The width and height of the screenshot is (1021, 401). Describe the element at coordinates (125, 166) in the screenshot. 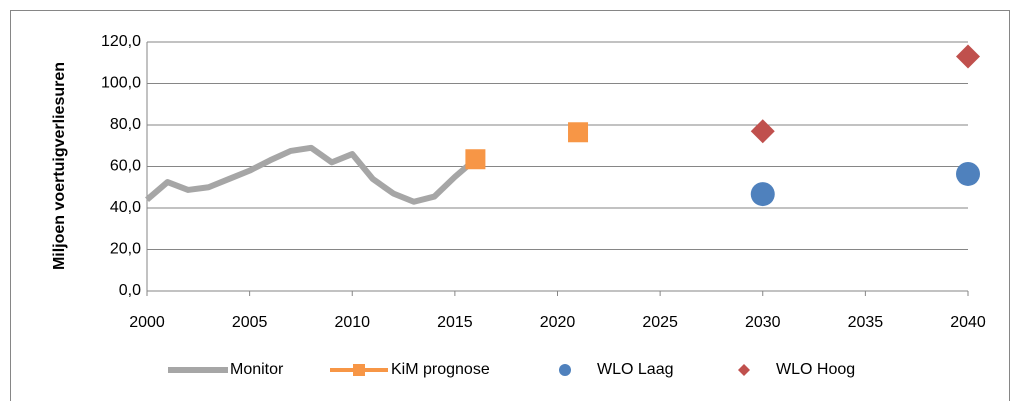

I see `y-tick-label: 60,0` at that location.